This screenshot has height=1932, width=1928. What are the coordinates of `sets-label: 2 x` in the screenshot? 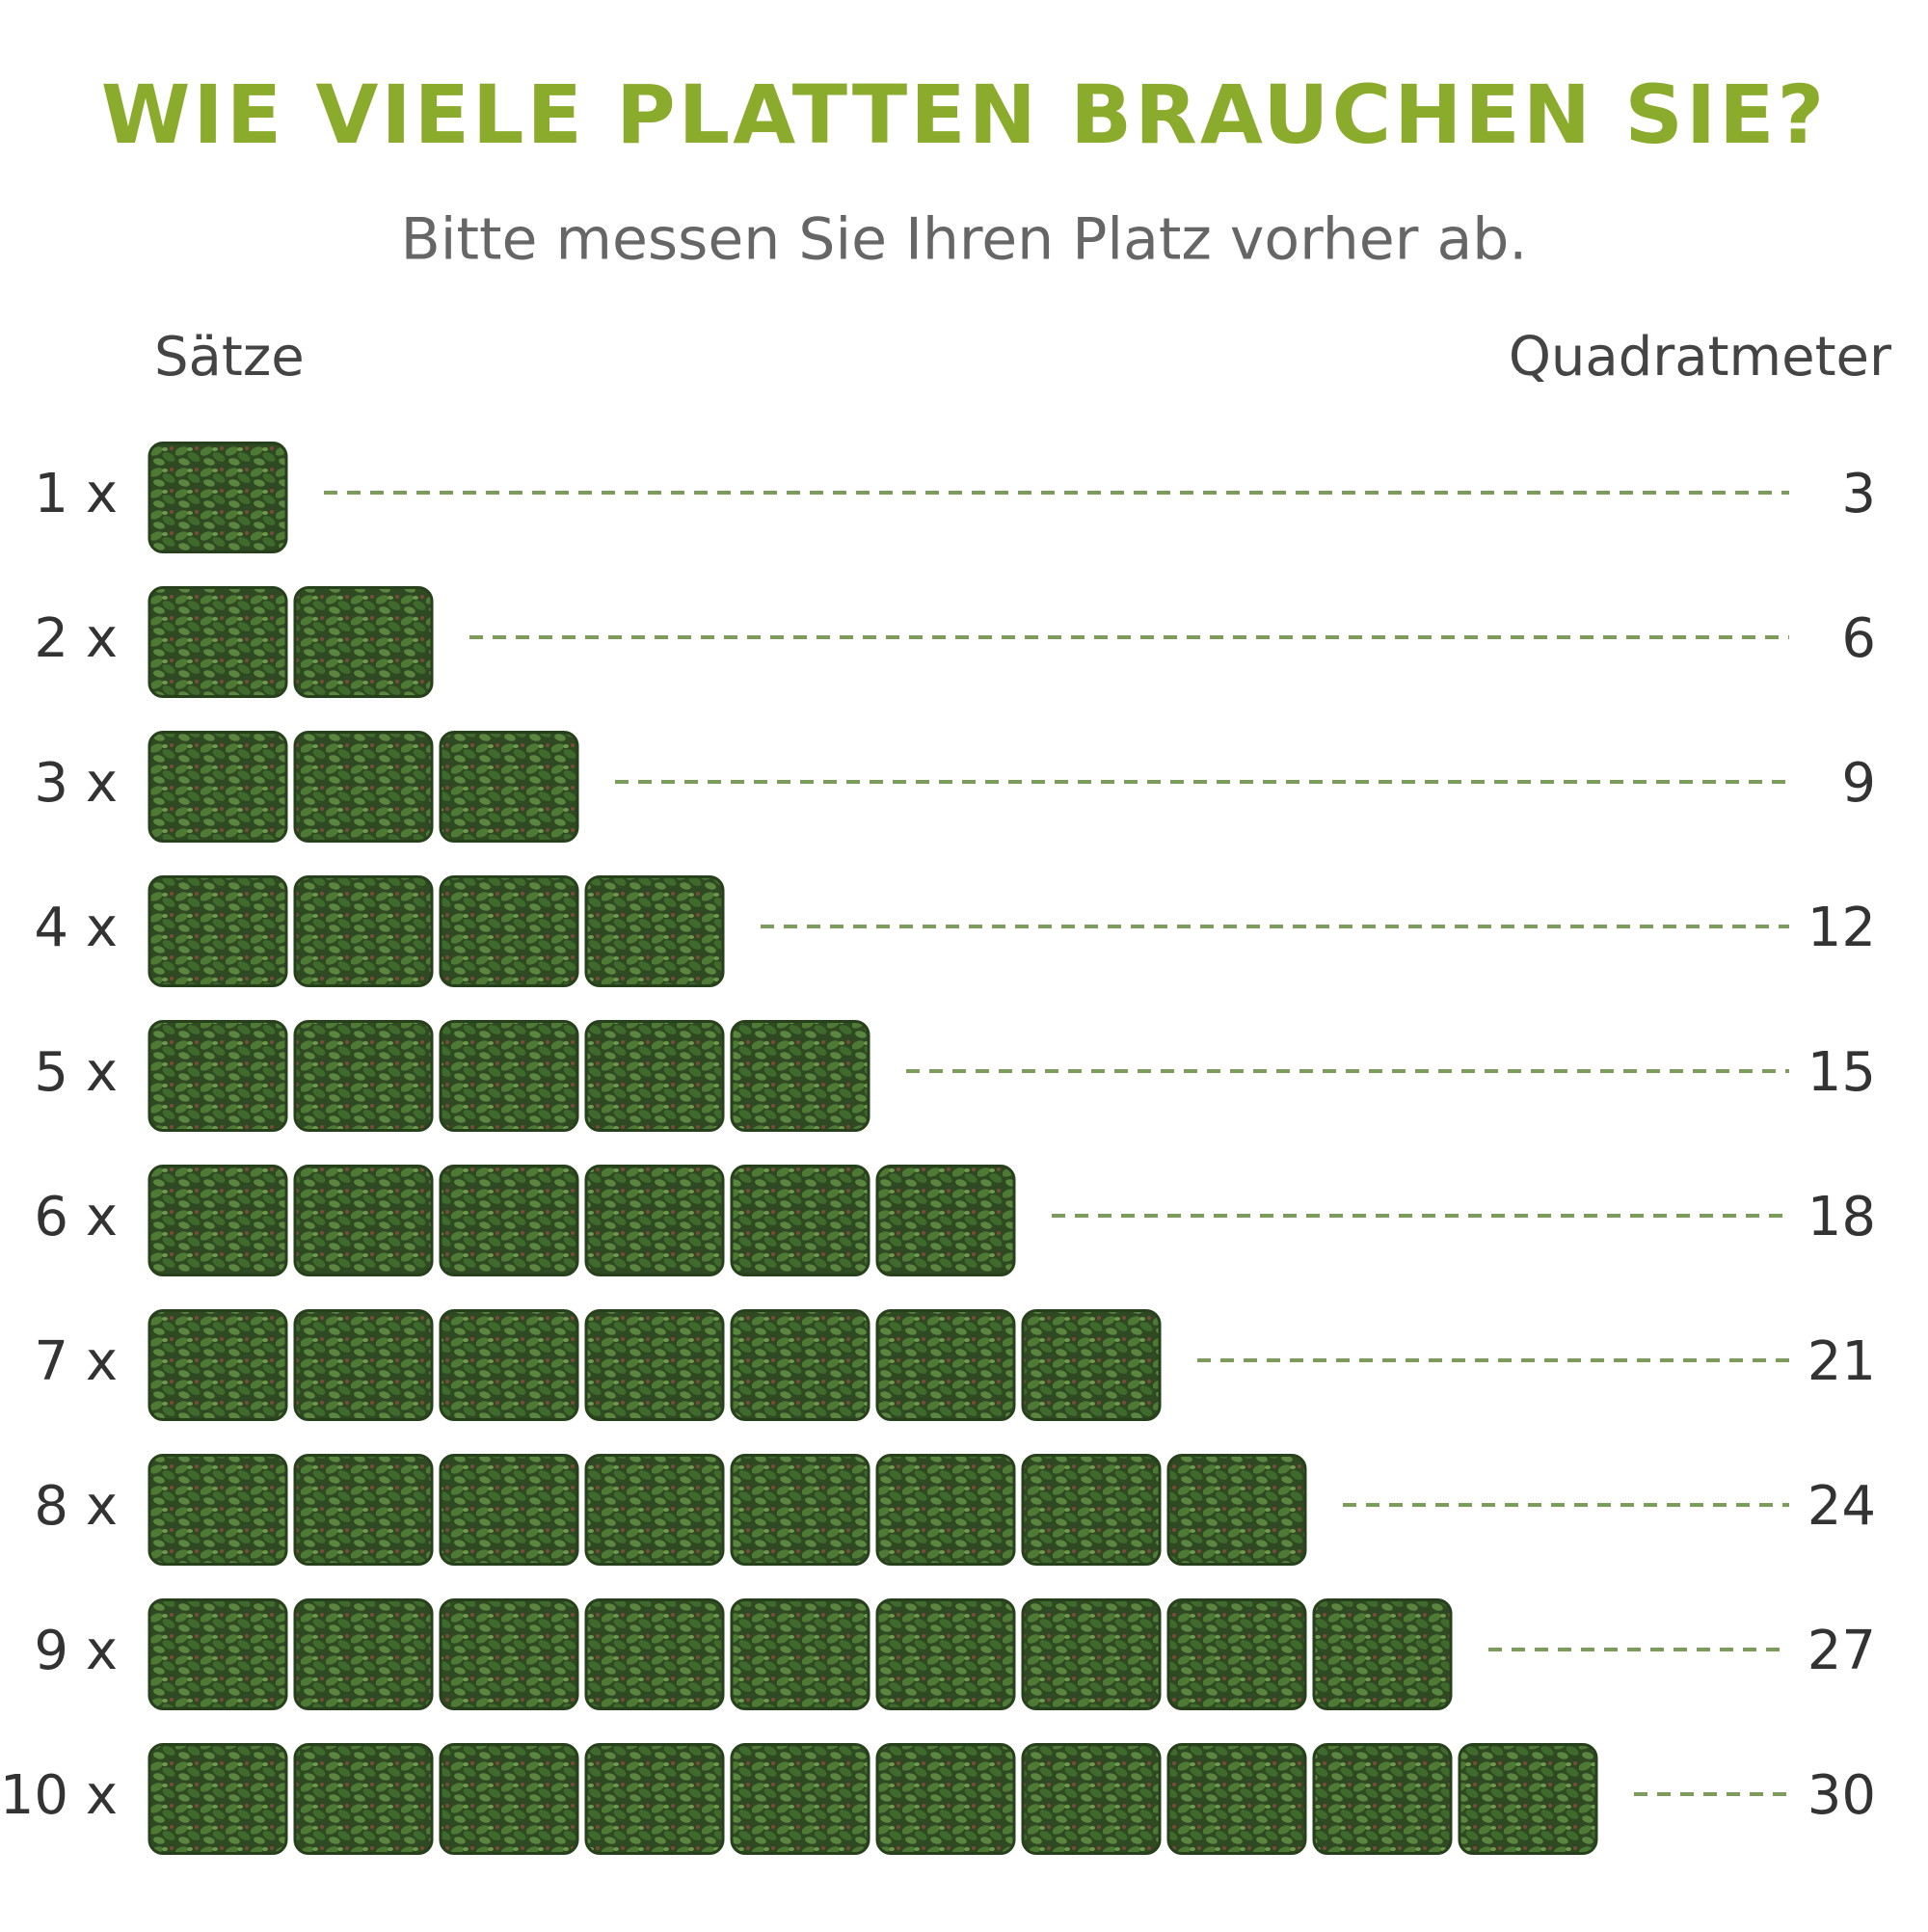 It's located at (76, 639).